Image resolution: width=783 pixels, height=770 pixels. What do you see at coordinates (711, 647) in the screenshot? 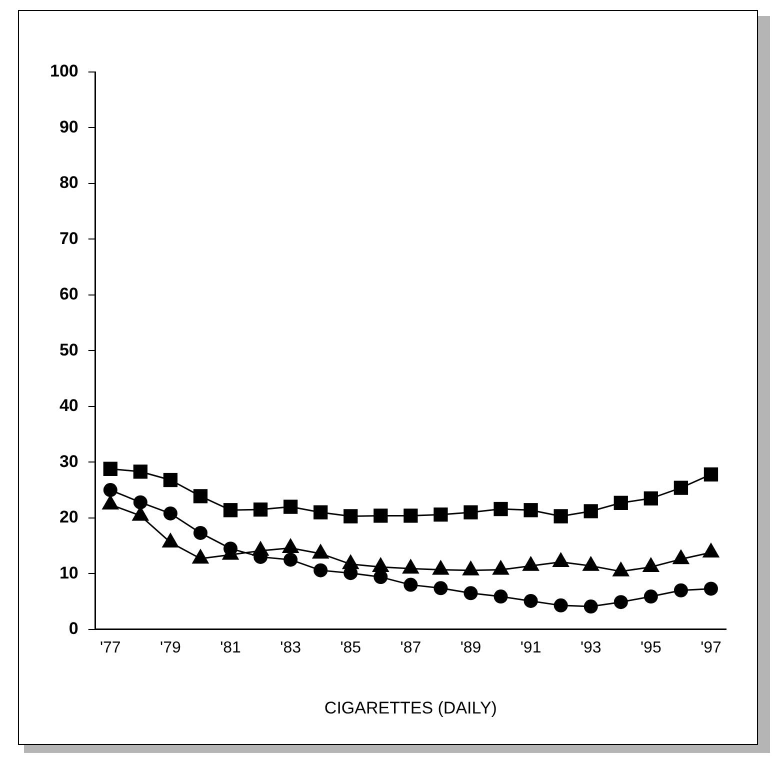
I see `x-tick-label: '97` at bounding box center [711, 647].